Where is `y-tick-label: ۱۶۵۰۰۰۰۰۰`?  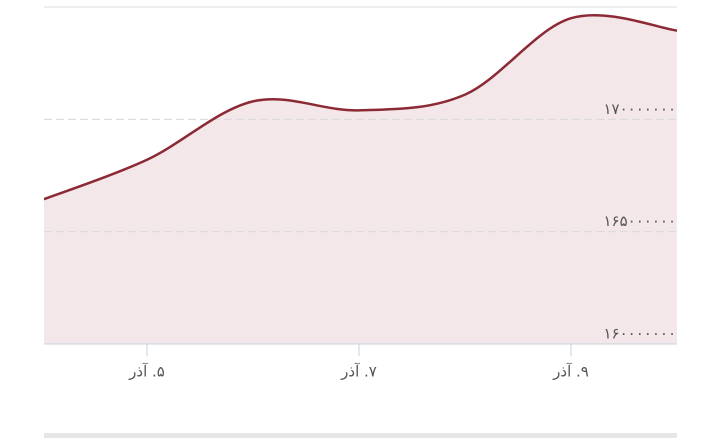
y-tick-label: ۱۶۵۰۰۰۰۰۰ is located at coordinates (639, 221).